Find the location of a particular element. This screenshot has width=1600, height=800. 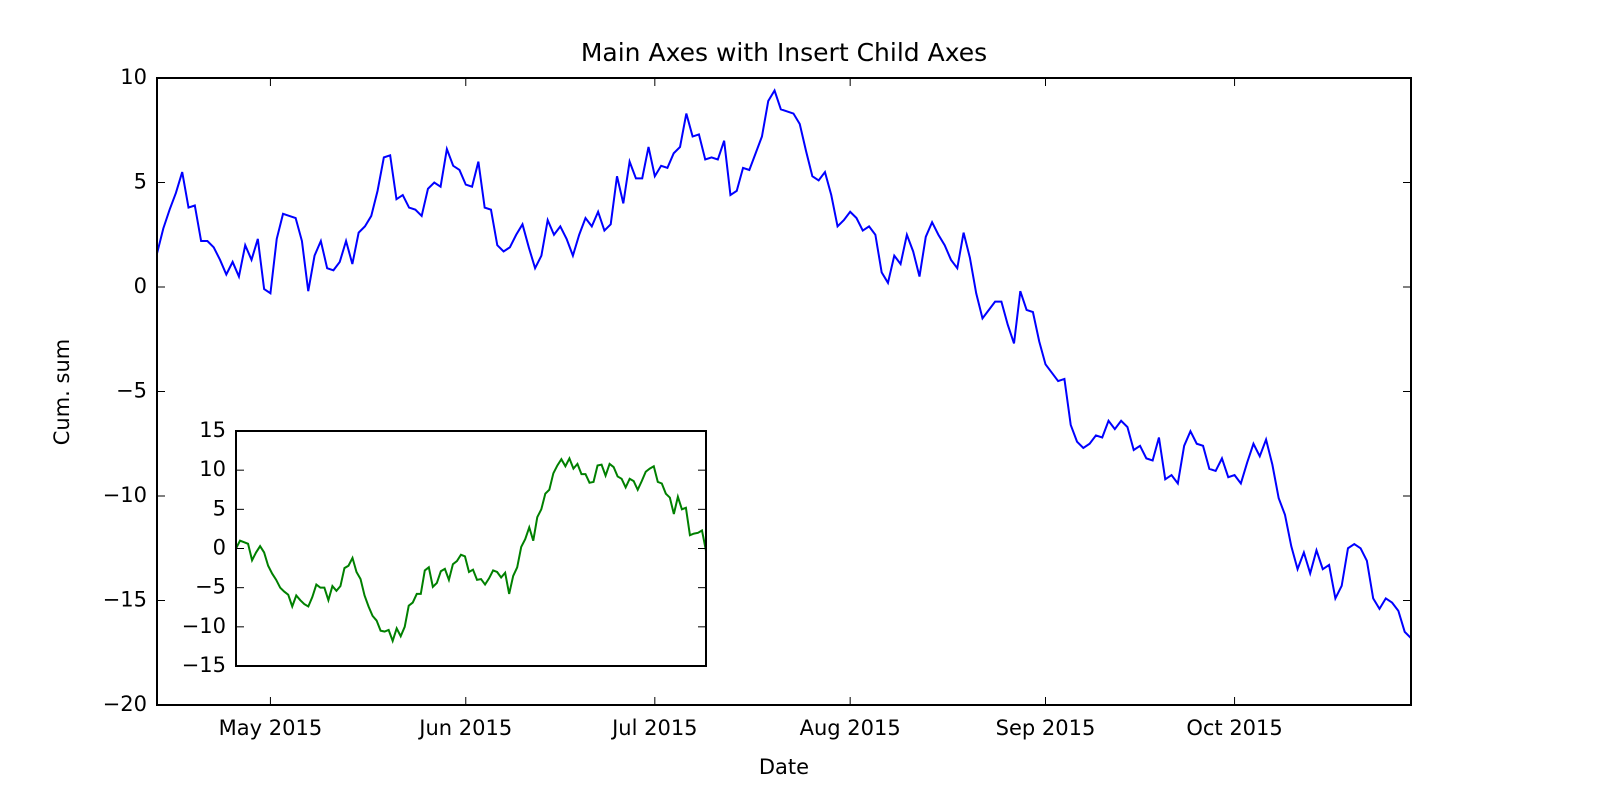

plot-area is located at coordinates (471, 548).